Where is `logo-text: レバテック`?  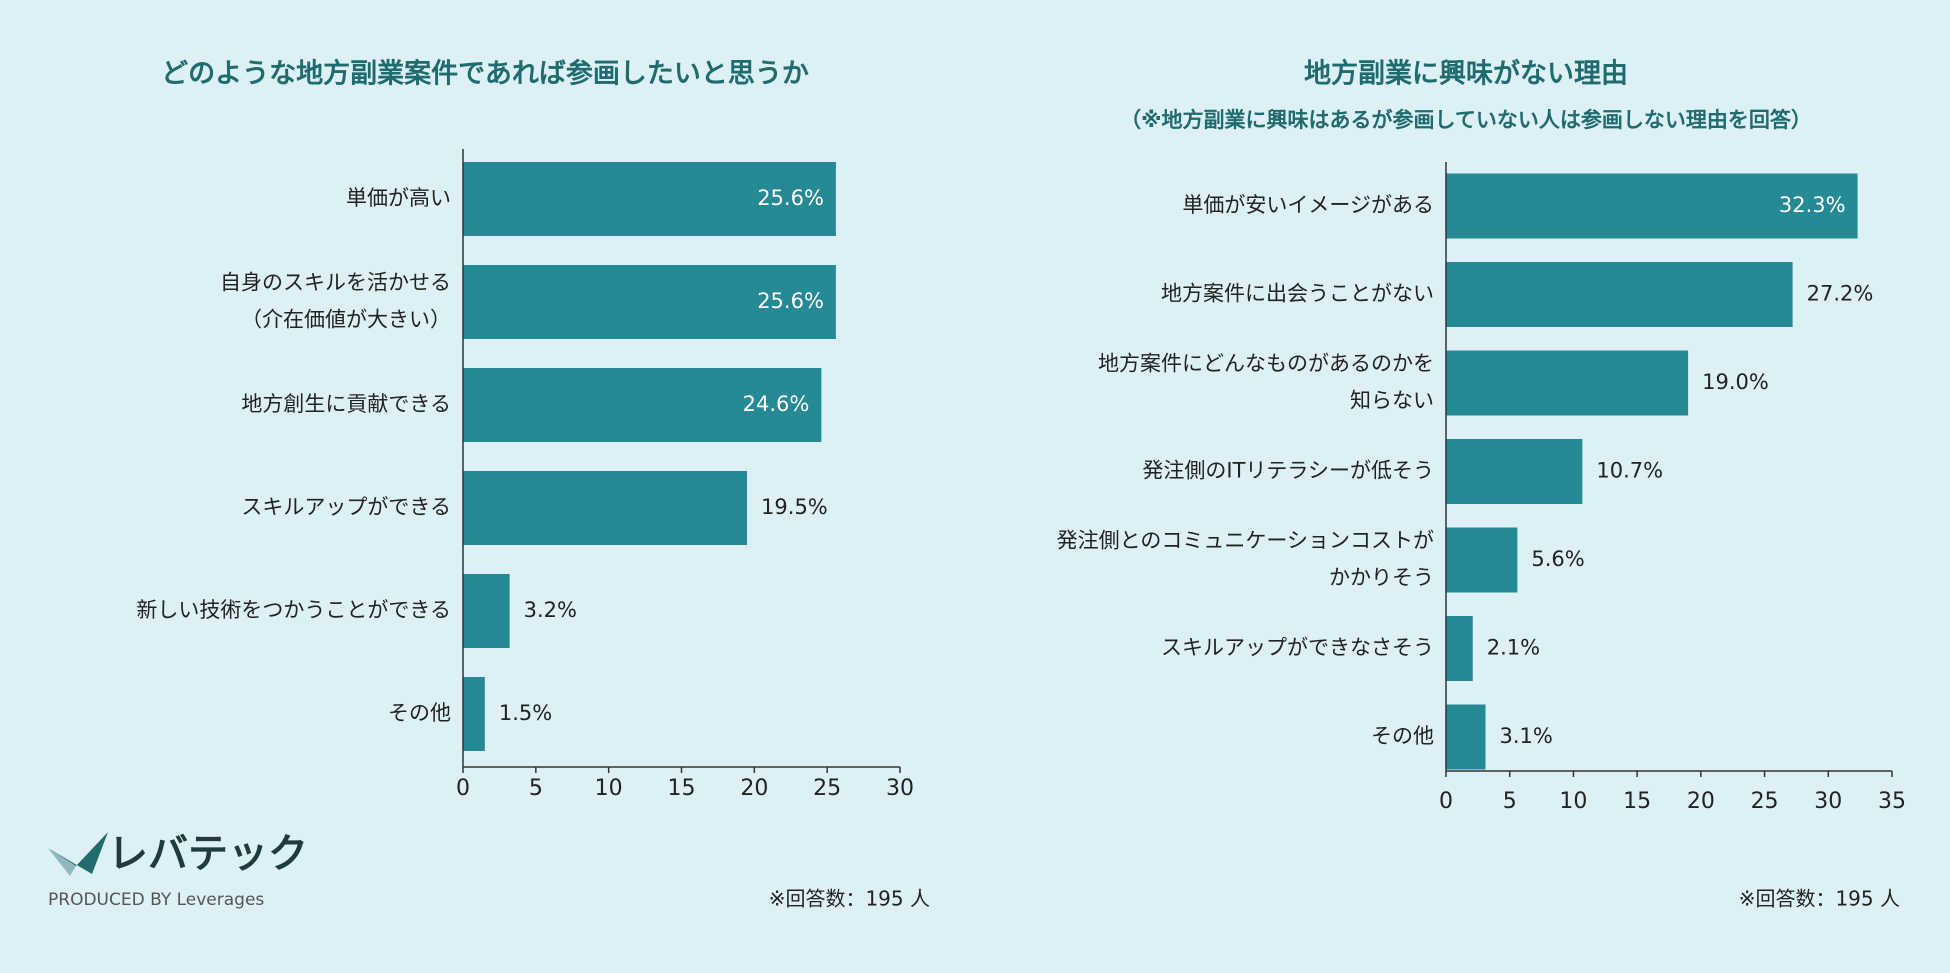
logo-text: レバテック is located at coordinates (208, 854).